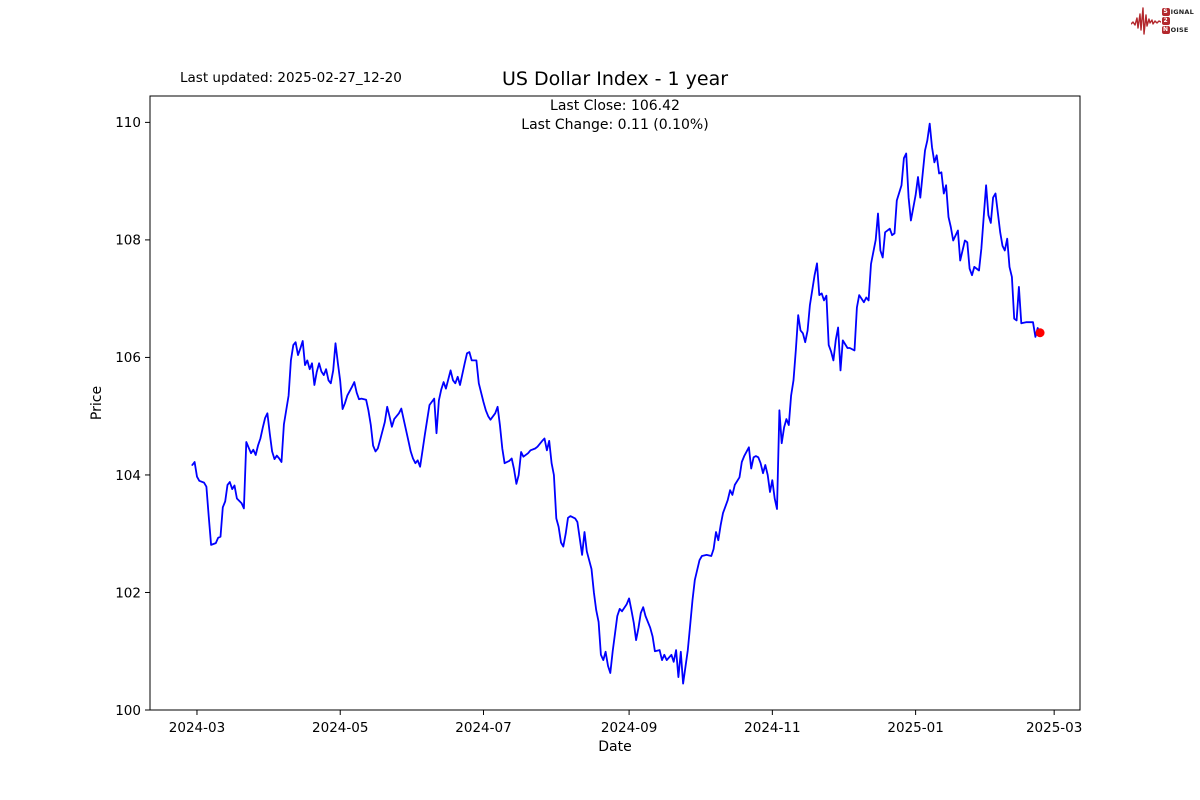 This screenshot has width=1200, height=800. I want to click on x-tick-label: 2024-07, so click(483, 728).